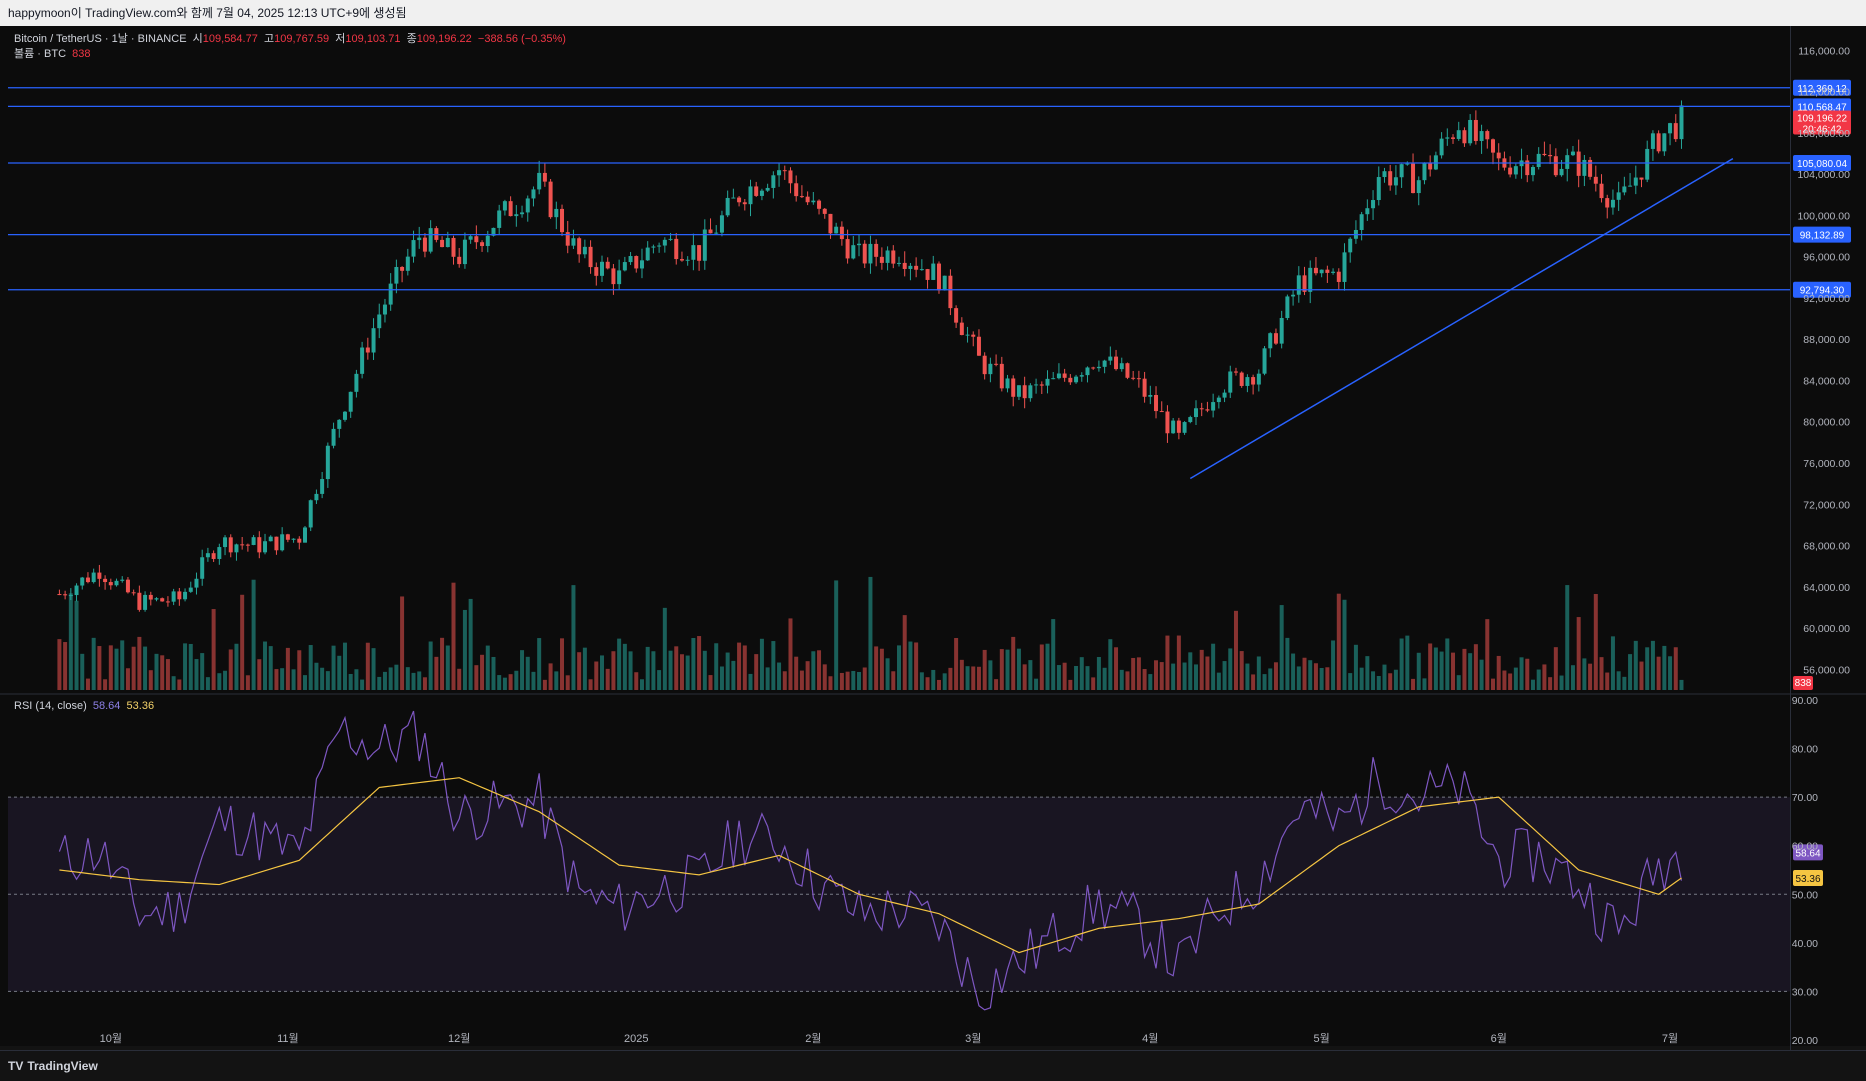 This screenshot has height=1081, width=1866. What do you see at coordinates (1803, 683) in the screenshot?
I see `last-volume-label: 838` at bounding box center [1803, 683].